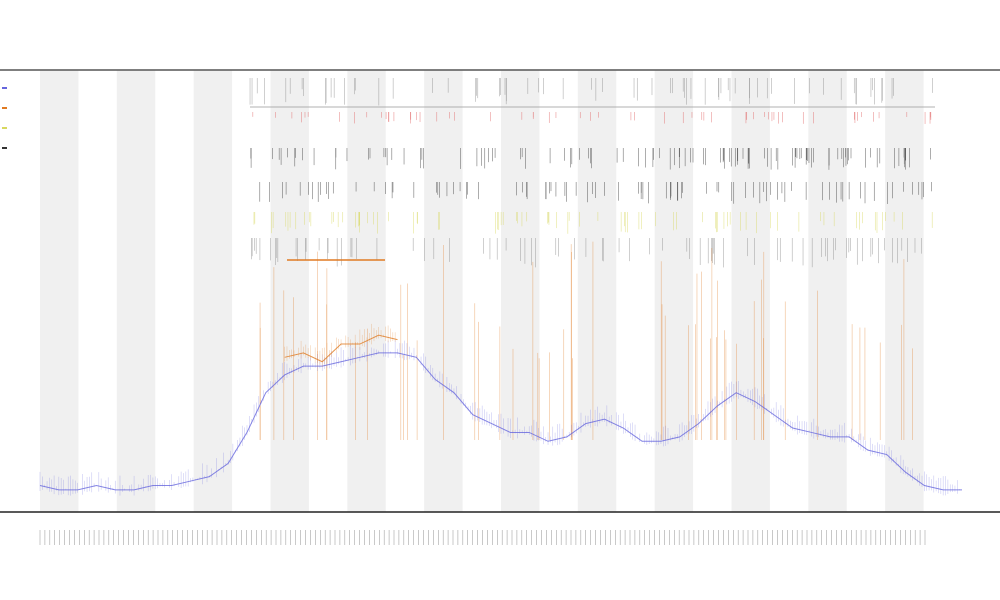 This screenshot has width=1000, height=600. What do you see at coordinates (341, 348) in the screenshot?
I see `series-line-b` at bounding box center [341, 348].